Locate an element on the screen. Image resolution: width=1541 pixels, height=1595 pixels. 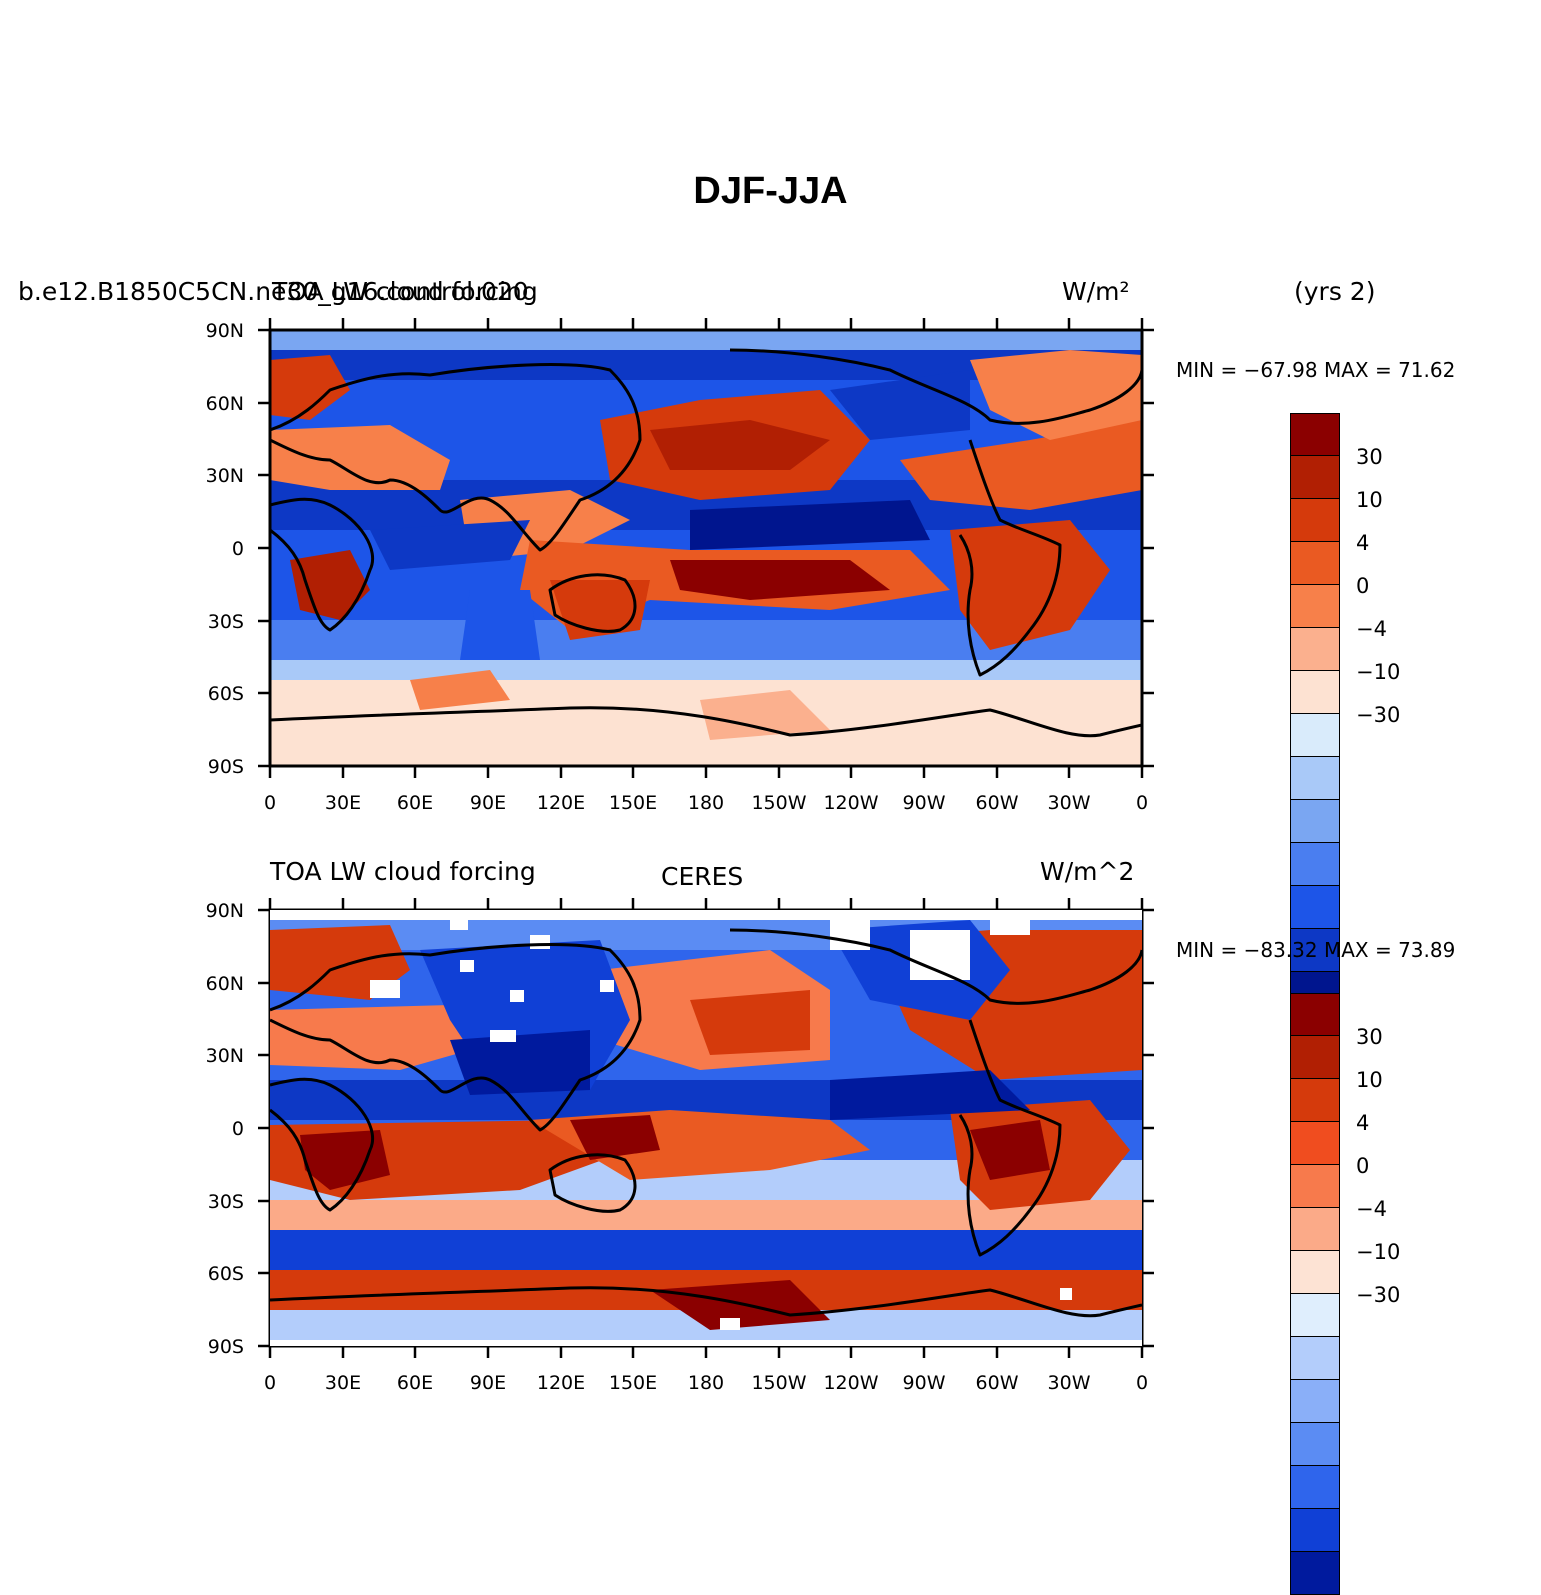
panel1-lon-label: 120E is located at coordinates (561, 803).